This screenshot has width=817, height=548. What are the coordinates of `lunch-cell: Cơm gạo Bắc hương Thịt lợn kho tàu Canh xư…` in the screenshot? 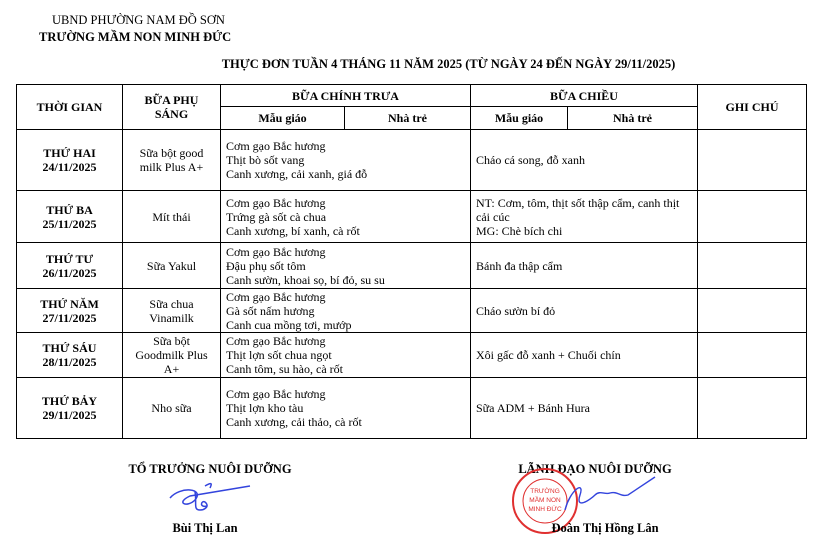 It's located at (345, 408).